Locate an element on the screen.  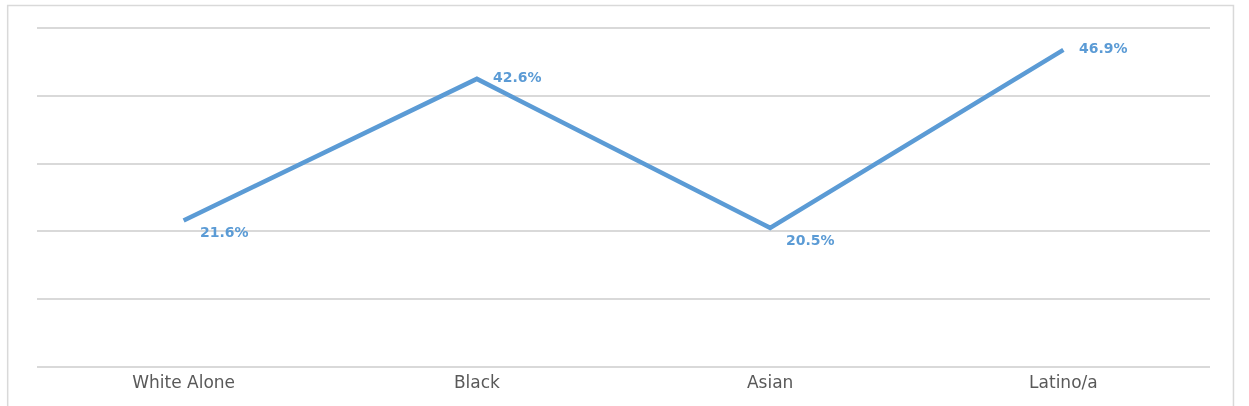
x-tick-label: Black is located at coordinates (477, 382).